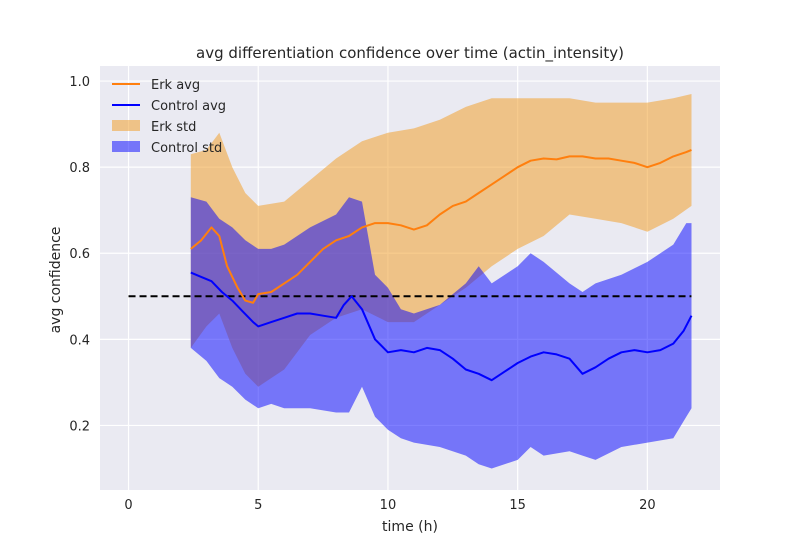 The width and height of the screenshot is (800, 550). What do you see at coordinates (647, 505) in the screenshot?
I see `x-tick-label: 20` at bounding box center [647, 505].